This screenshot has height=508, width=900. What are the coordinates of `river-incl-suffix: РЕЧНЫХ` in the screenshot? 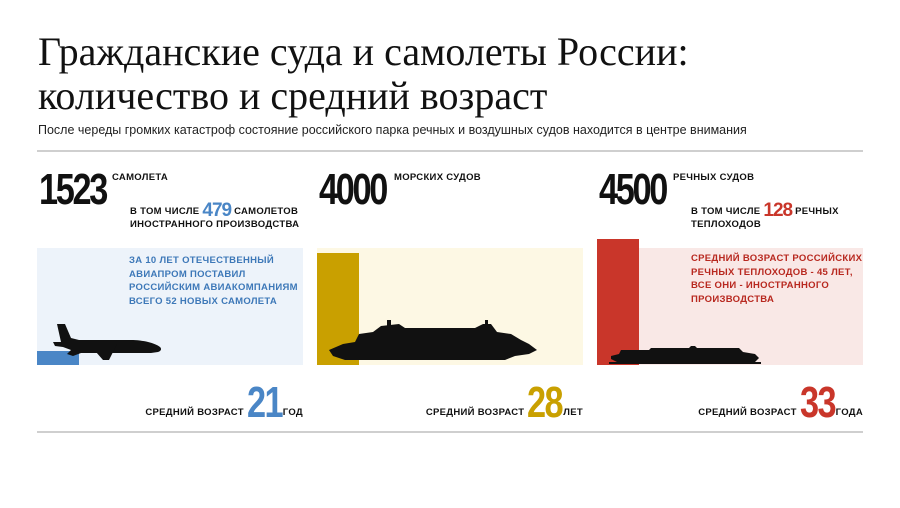 It's located at (817, 211).